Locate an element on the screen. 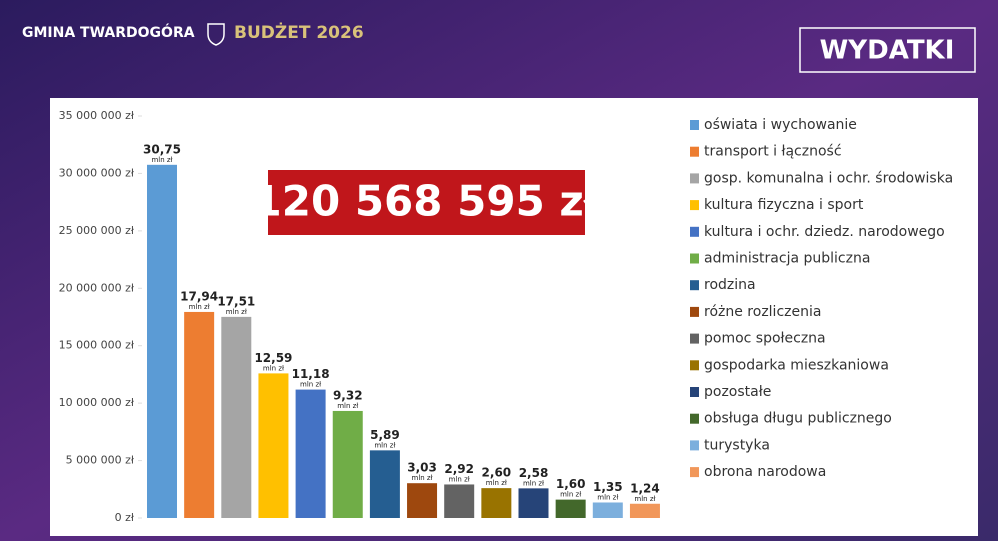 This screenshot has width=998, height=541. section-box is located at coordinates (887, 50).